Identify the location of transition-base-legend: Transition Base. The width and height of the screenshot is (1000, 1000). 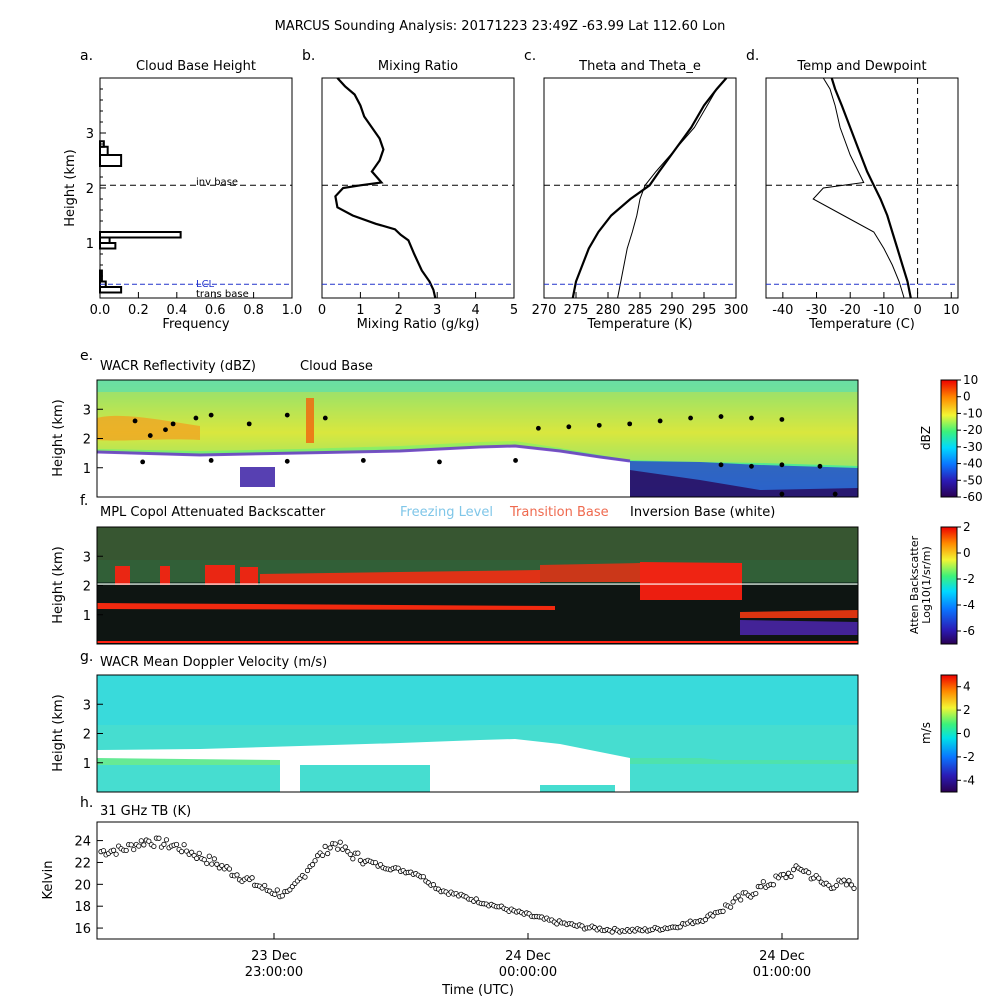
(559, 512).